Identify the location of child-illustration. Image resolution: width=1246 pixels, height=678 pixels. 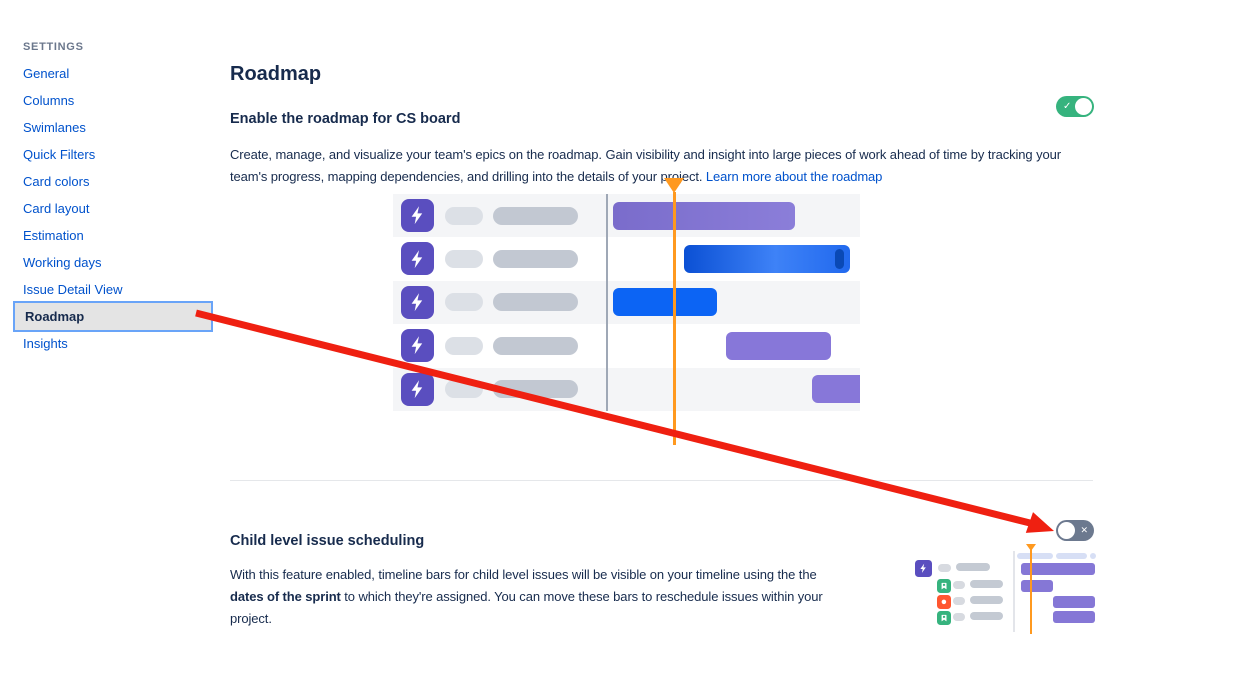
(1004, 590).